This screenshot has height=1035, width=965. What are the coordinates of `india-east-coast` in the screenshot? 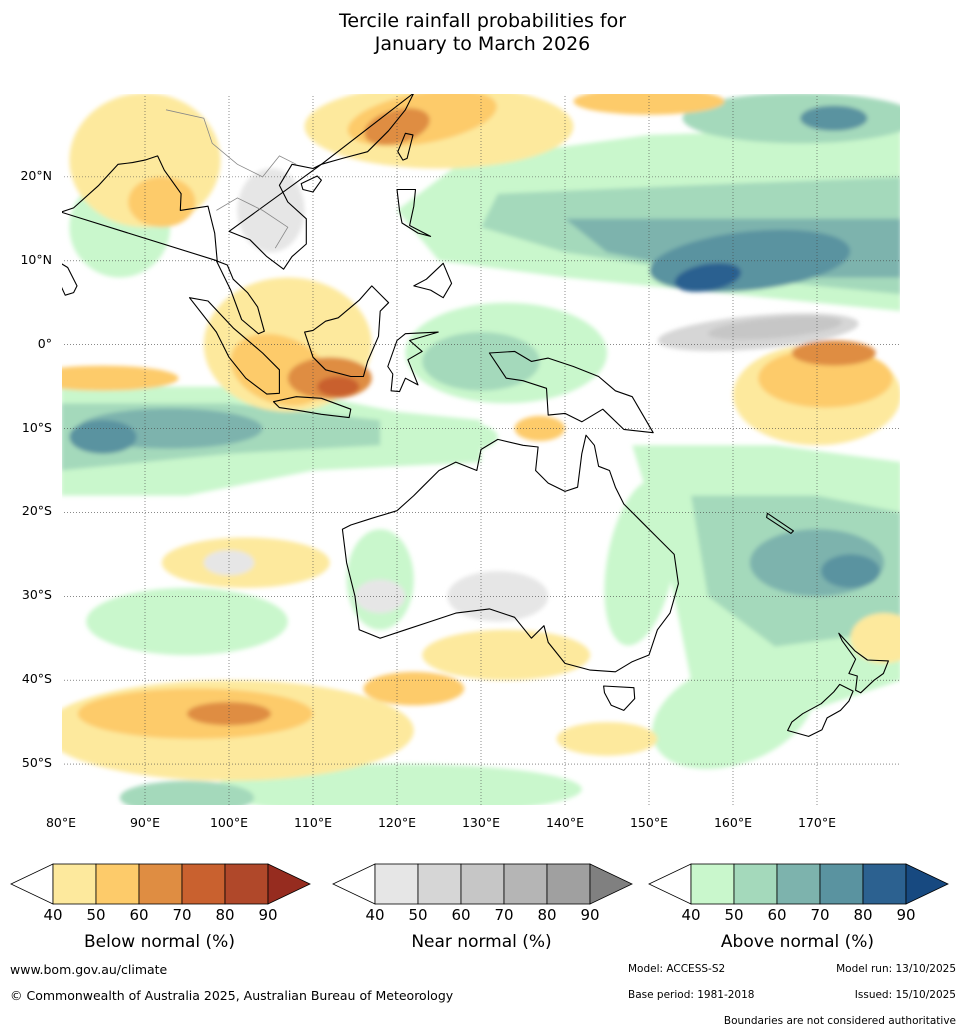 It's located at (139, 208).